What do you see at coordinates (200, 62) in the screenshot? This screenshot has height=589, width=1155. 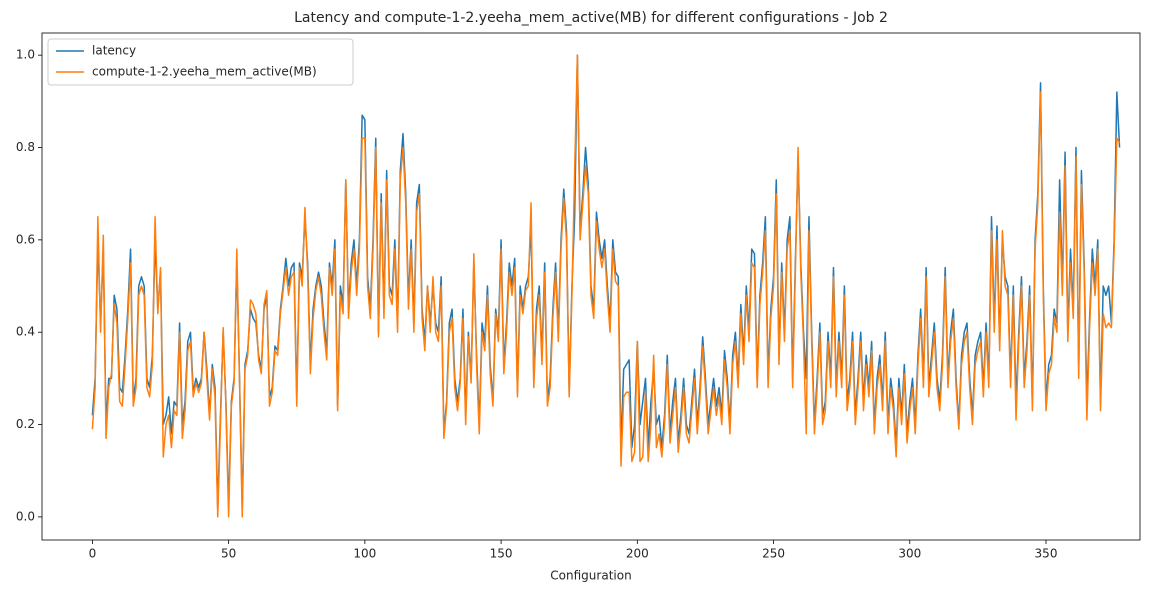 I see `legend-box` at bounding box center [200, 62].